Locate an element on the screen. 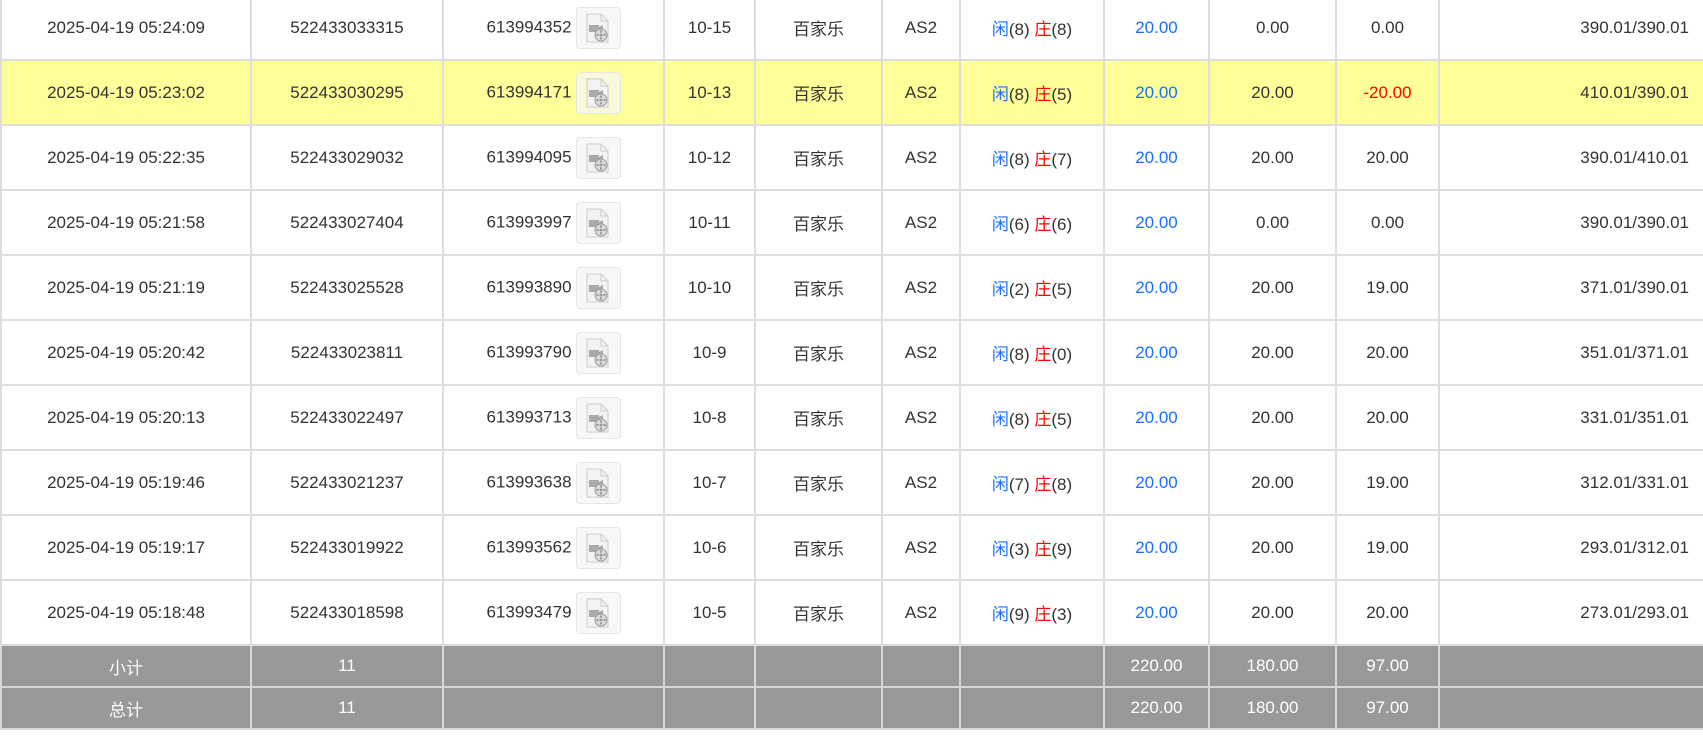 The image size is (1703, 751). round-id: 613993890 is located at coordinates (529, 286).